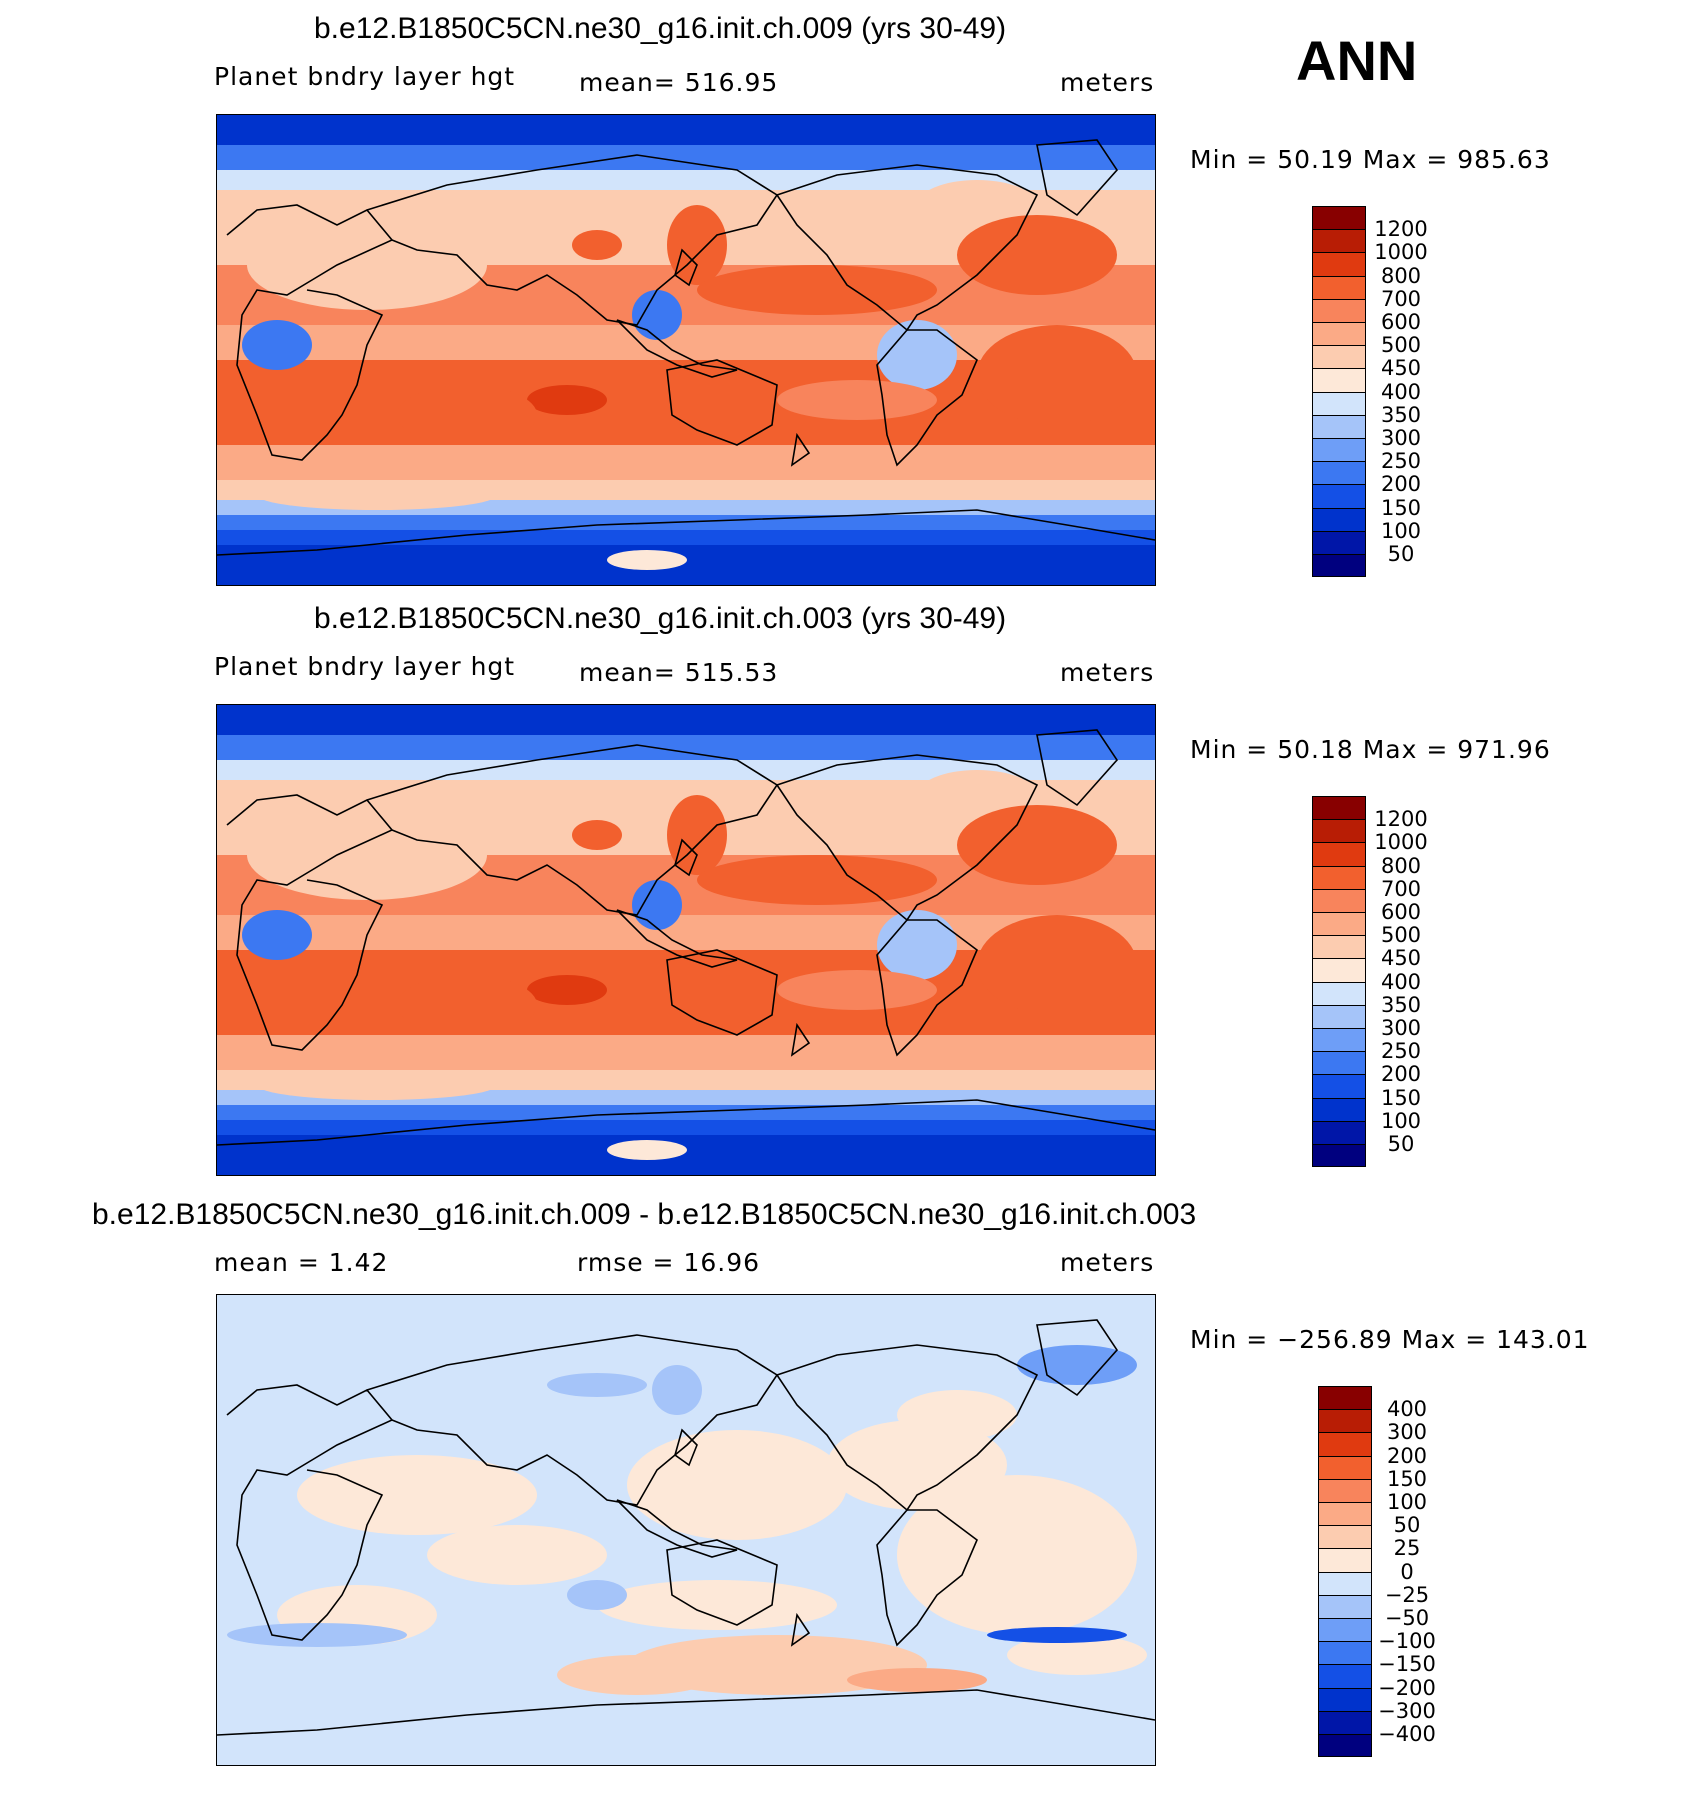 This screenshot has width=1702, height=1797. I want to click on colorbar-tick-label: 100, so click(1401, 530).